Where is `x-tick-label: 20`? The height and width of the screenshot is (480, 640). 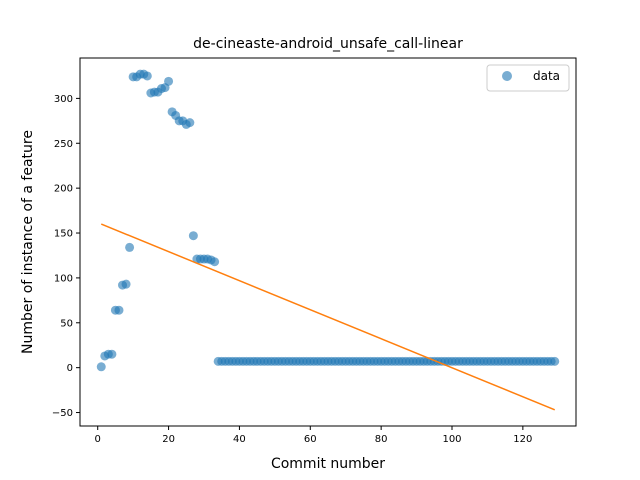
x-tick-label: 20 is located at coordinates (168, 439).